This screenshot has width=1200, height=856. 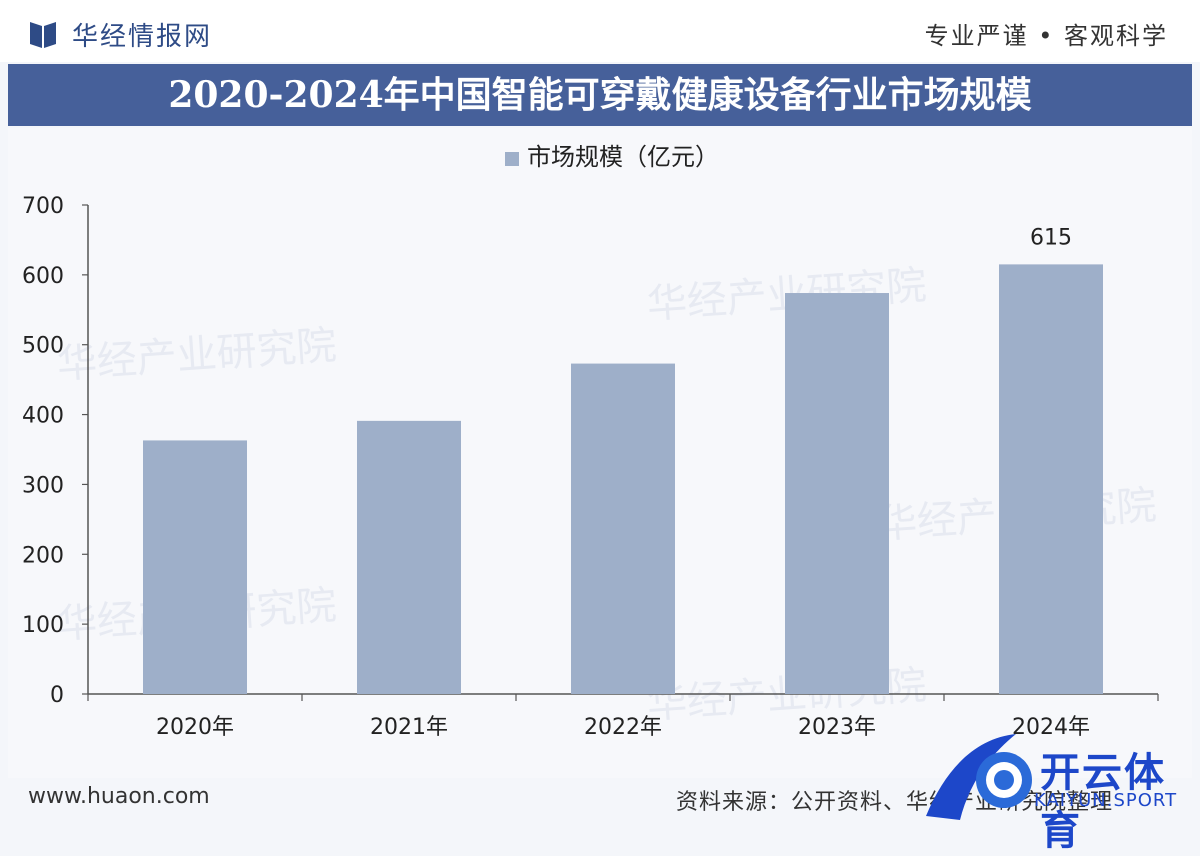 What do you see at coordinates (512, 159) in the screenshot?
I see `legend-swatch` at bounding box center [512, 159].